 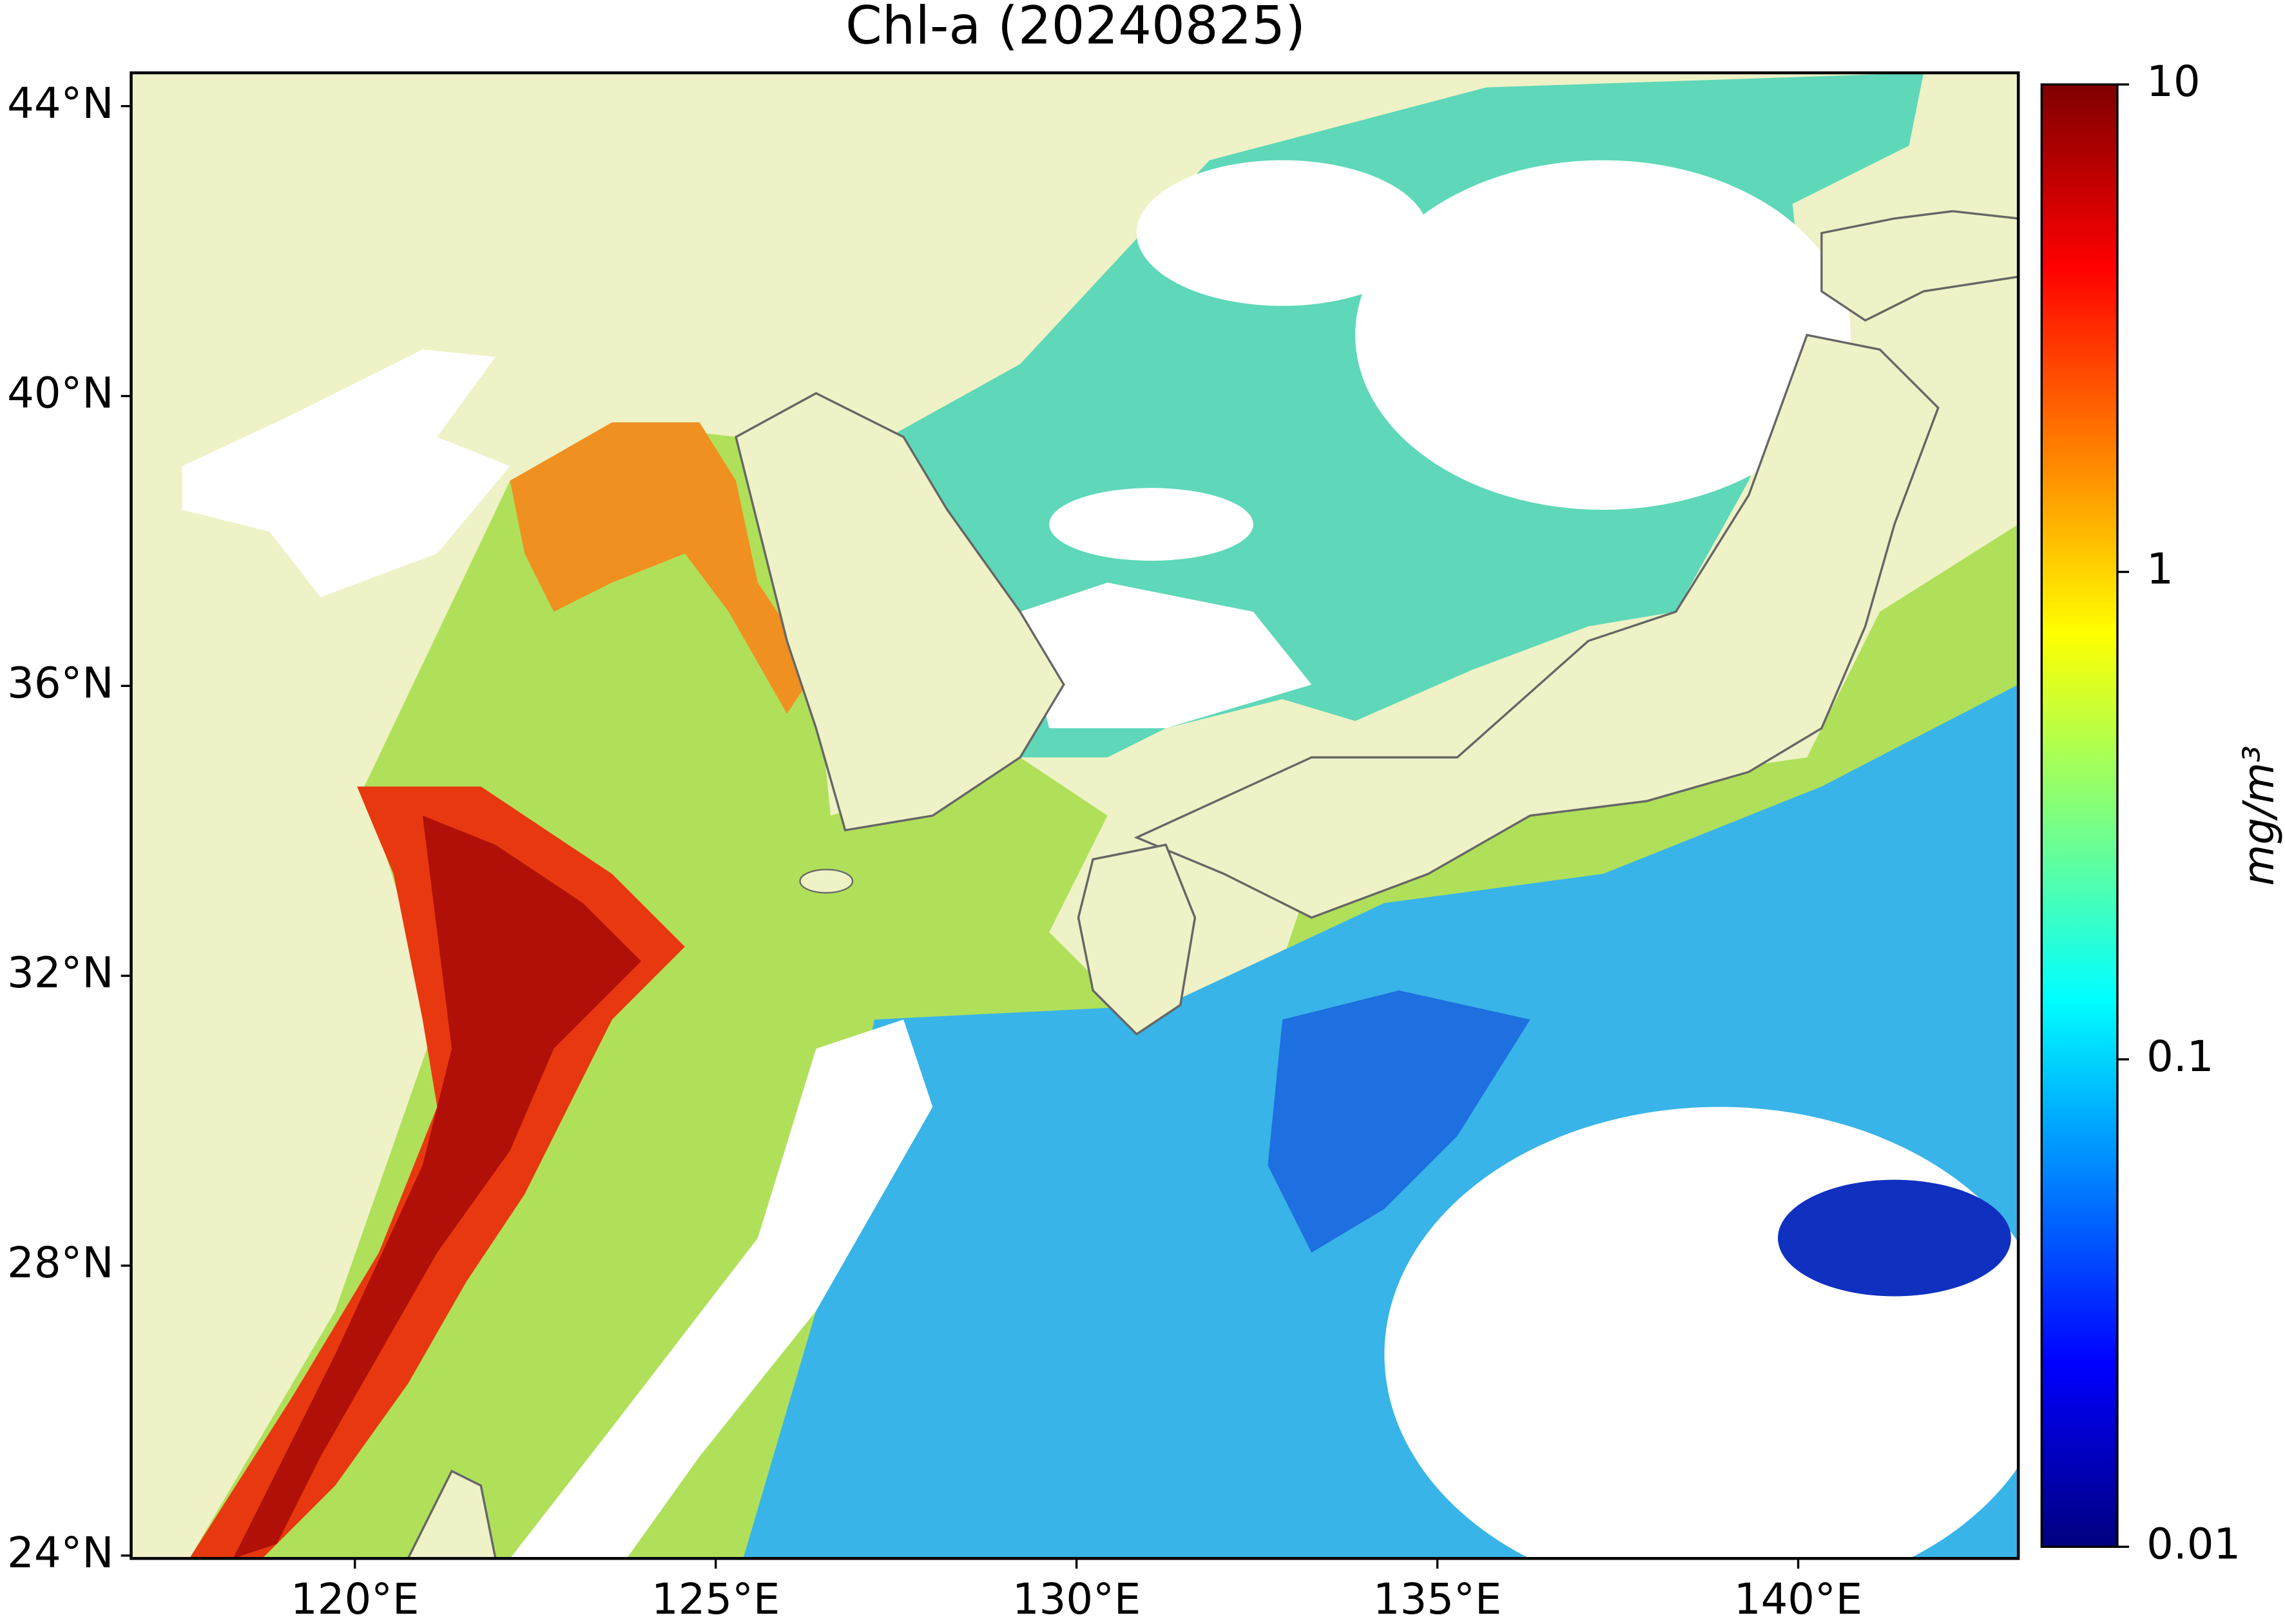 I want to click on y-tick-label: 40°N, so click(x=60, y=394).